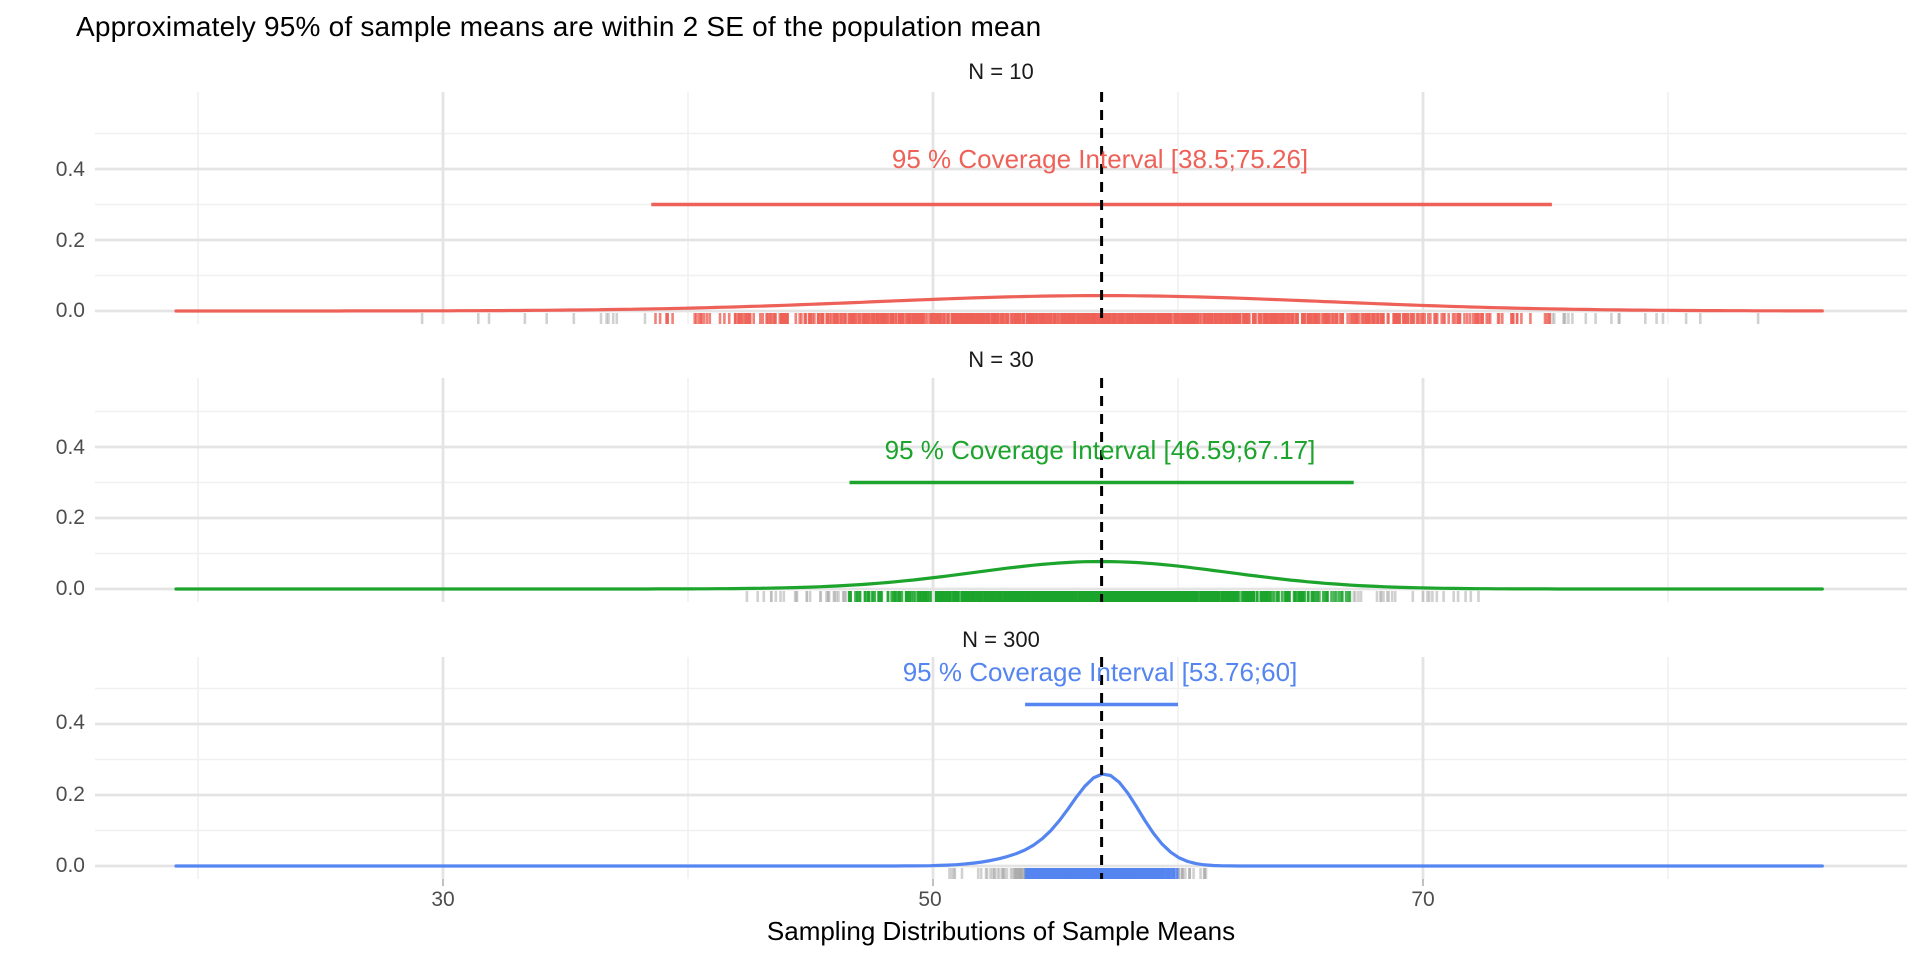 The width and height of the screenshot is (1920, 960). What do you see at coordinates (930, 899) in the screenshot?
I see `x-tick-label: 50` at bounding box center [930, 899].